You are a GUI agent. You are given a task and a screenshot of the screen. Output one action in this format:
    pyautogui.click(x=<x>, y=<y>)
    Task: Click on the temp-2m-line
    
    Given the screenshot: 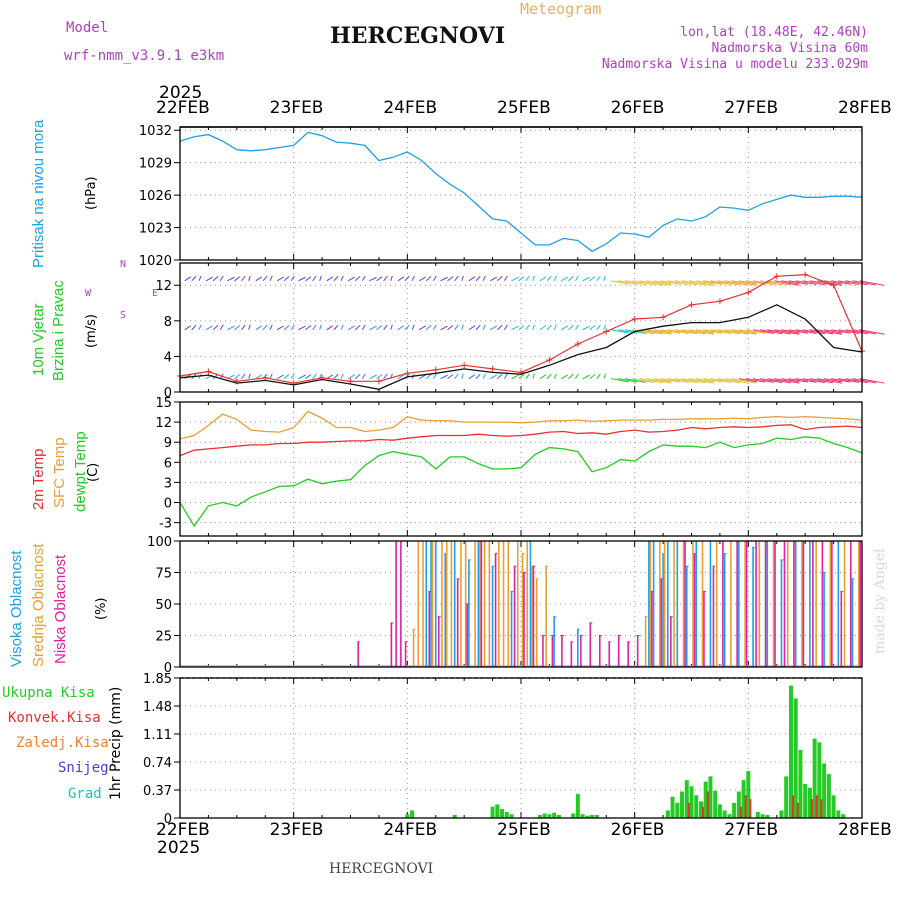 What is the action you would take?
    pyautogui.click(x=521, y=440)
    